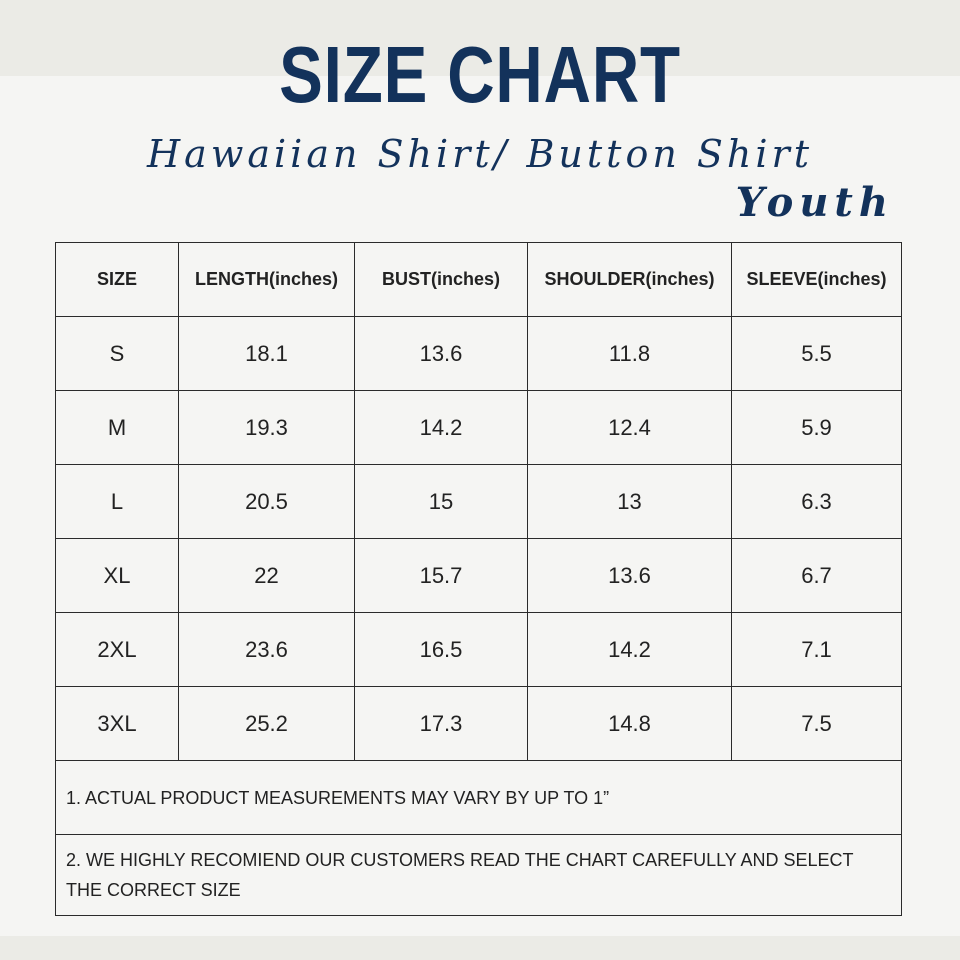 This screenshot has height=960, width=960. Describe the element at coordinates (266, 649) in the screenshot. I see `cell-length: 23.6` at that location.